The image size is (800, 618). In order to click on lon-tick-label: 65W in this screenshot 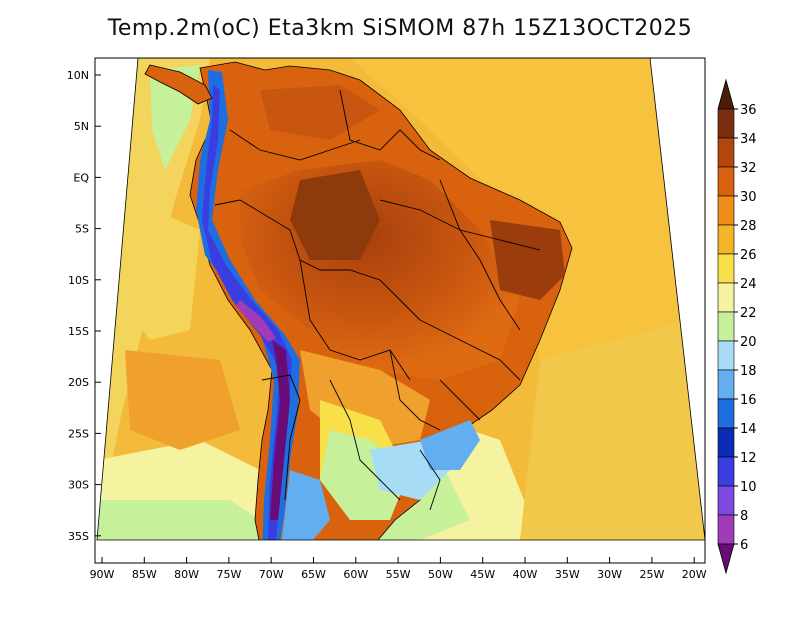, I will do `click(313, 574)`.